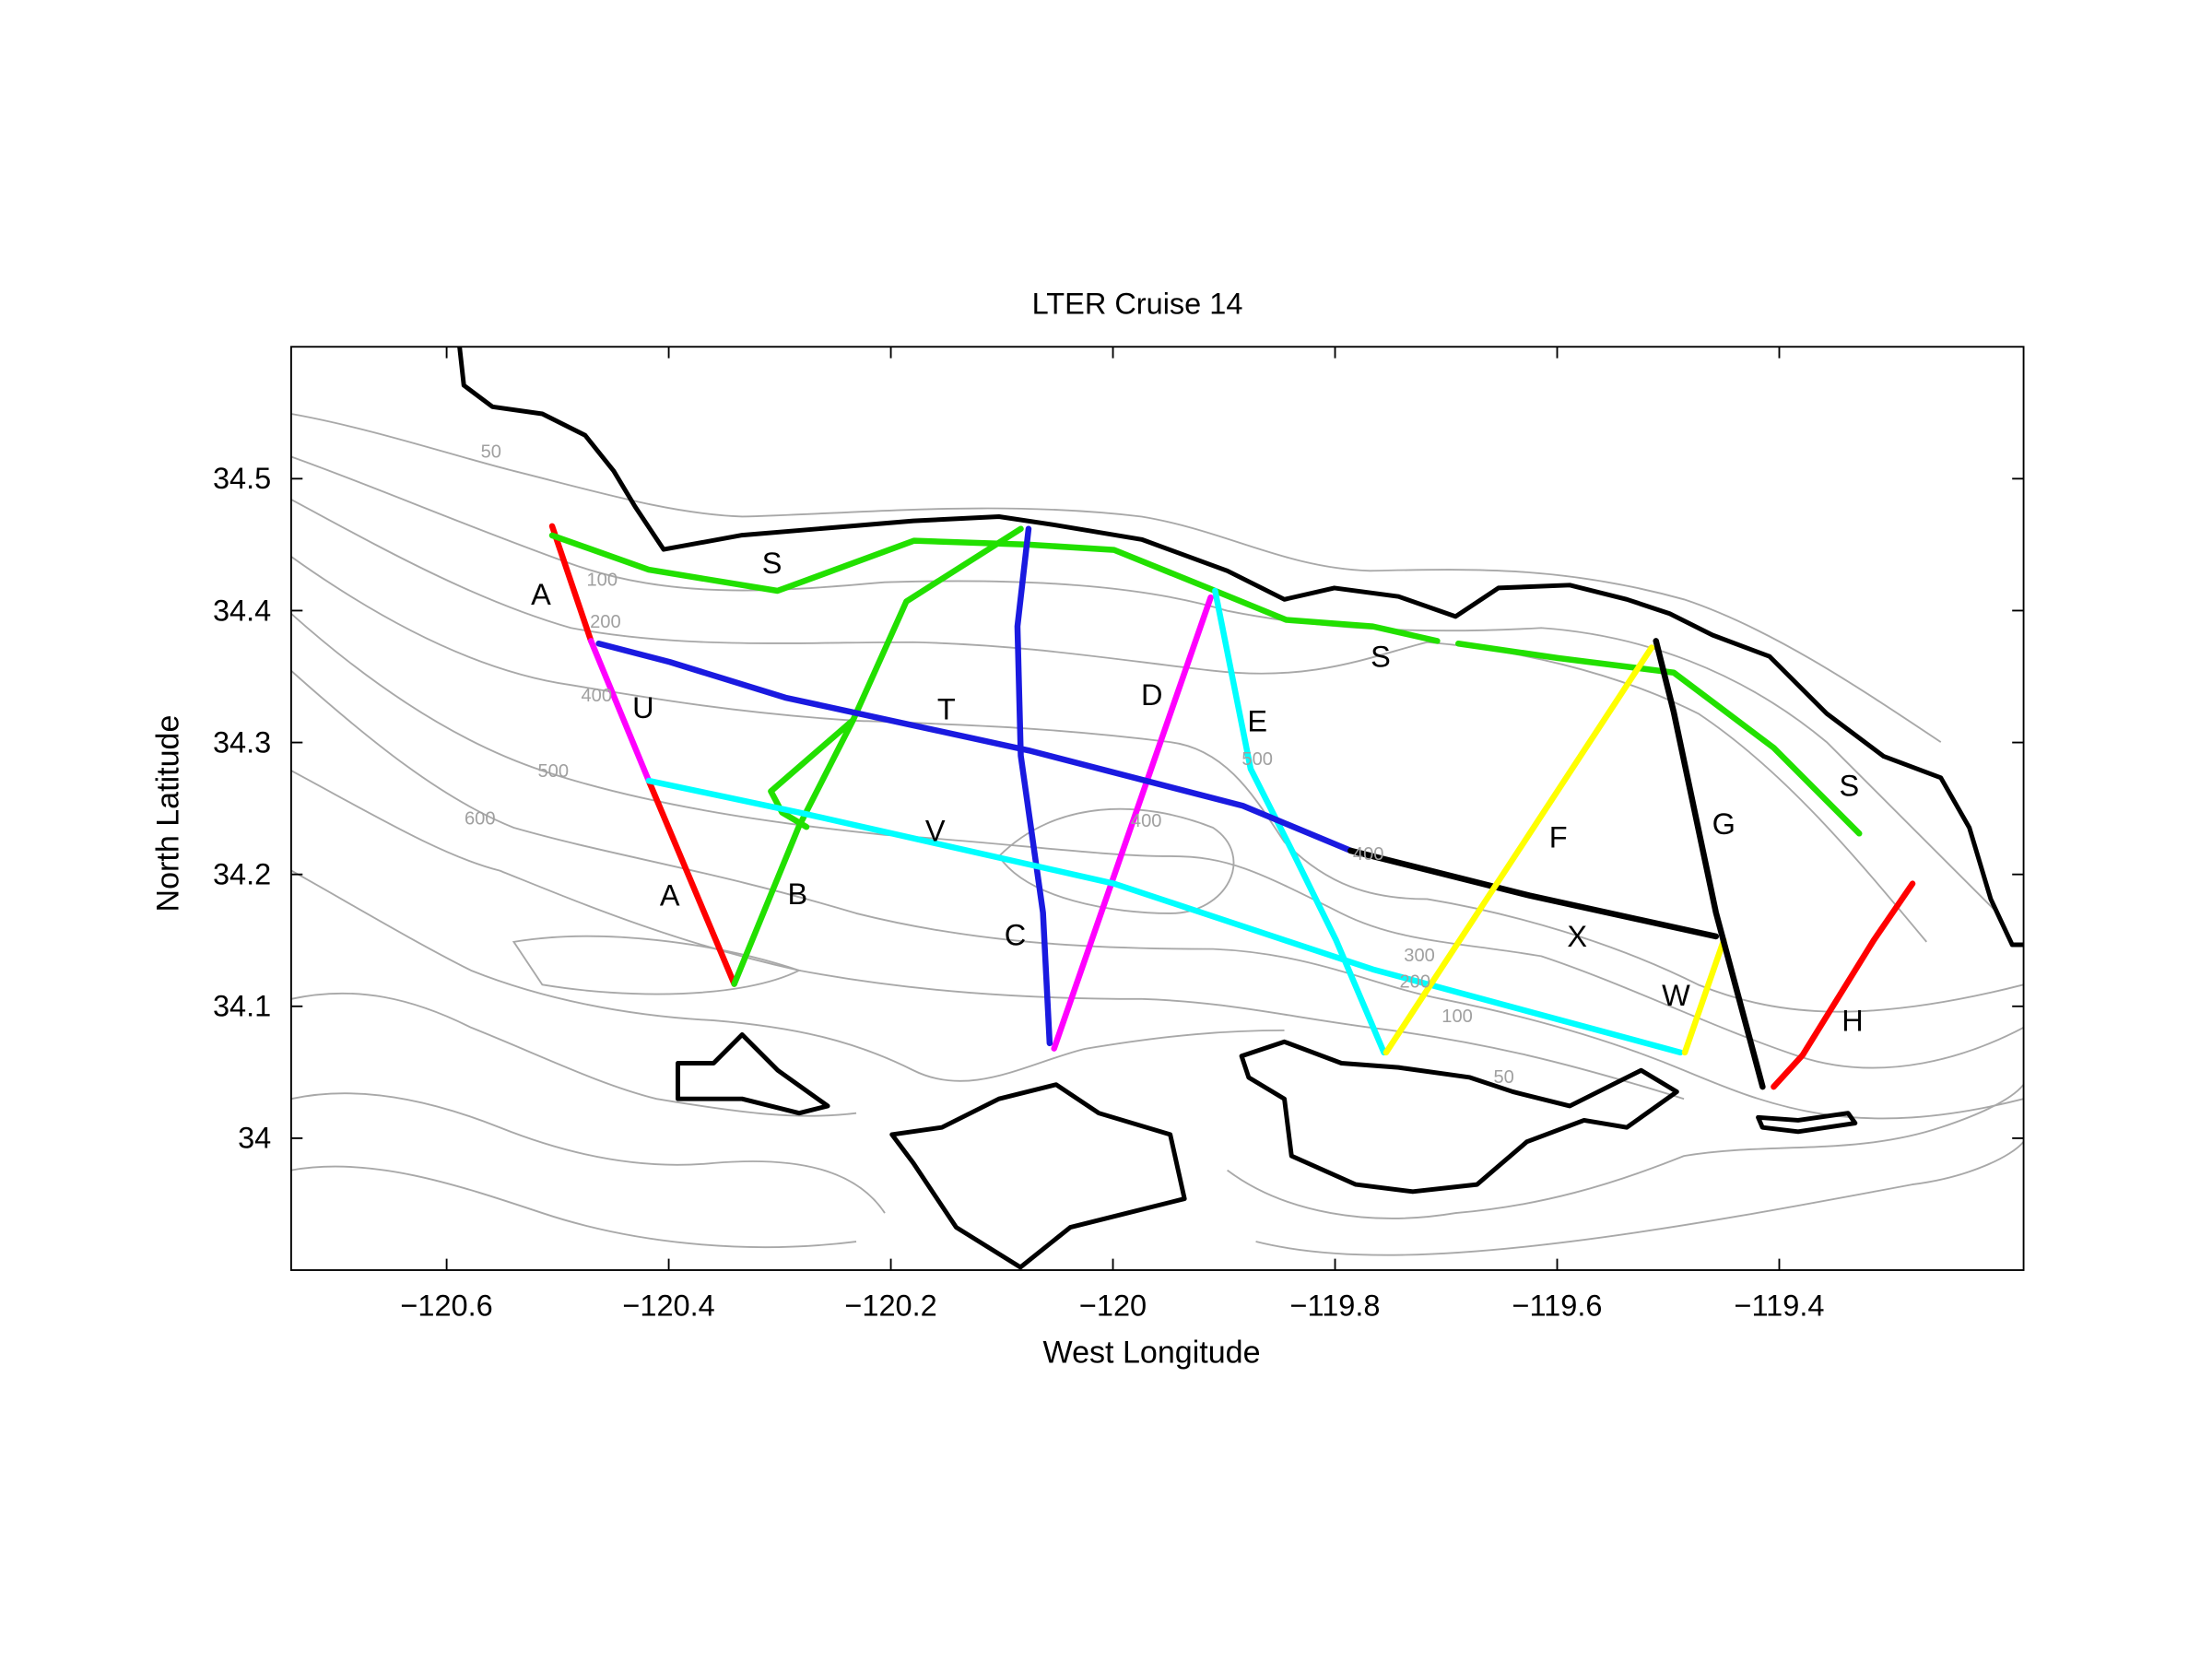  What do you see at coordinates (254, 1138) in the screenshot?
I see `y-tick-label: 34` at bounding box center [254, 1138].